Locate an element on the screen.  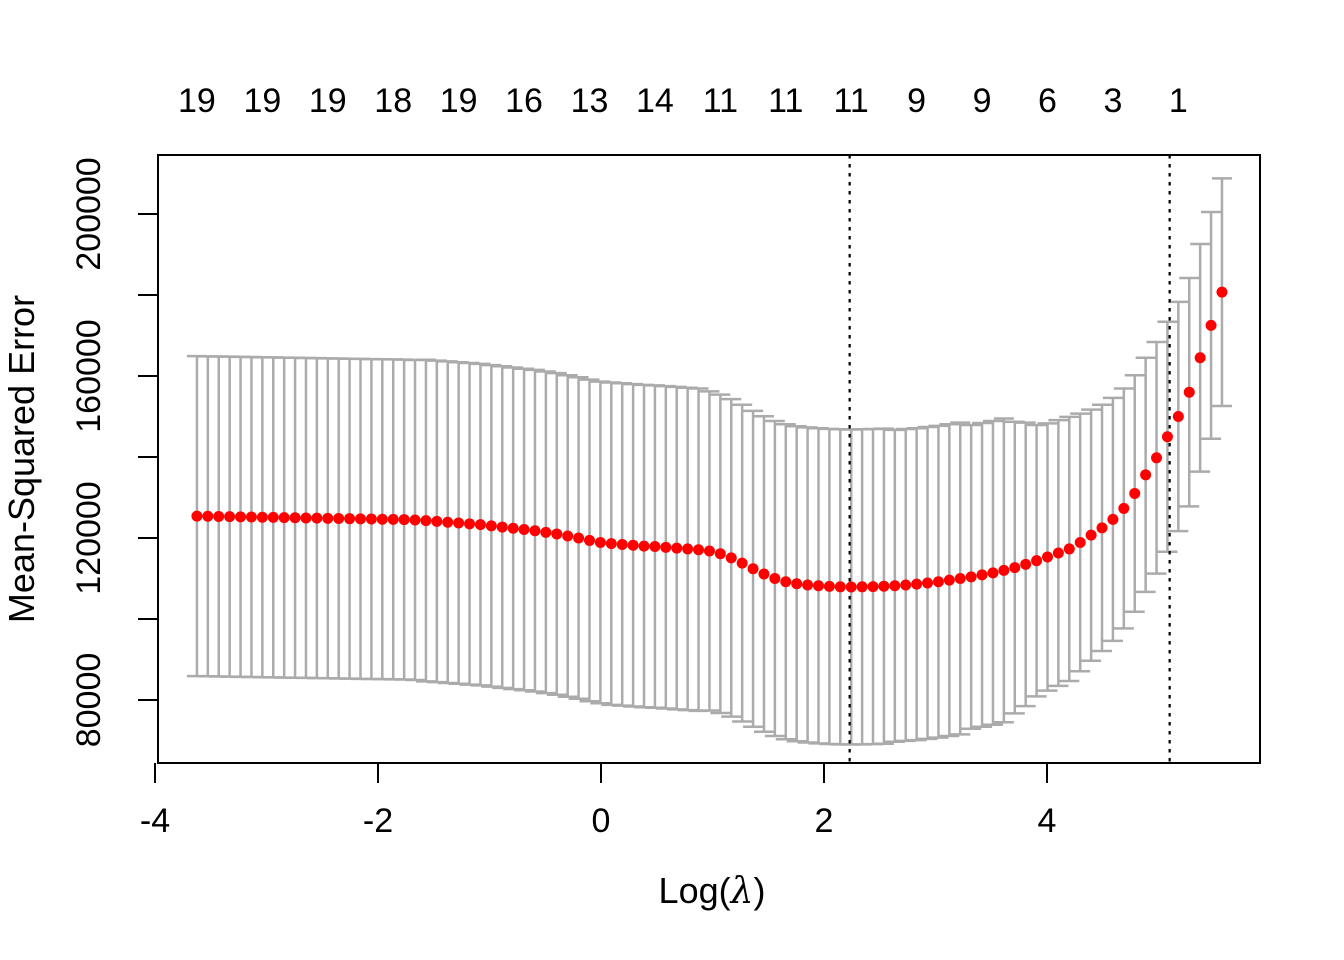
top-axis-nonzero-count: 16 is located at coordinates (524, 101).